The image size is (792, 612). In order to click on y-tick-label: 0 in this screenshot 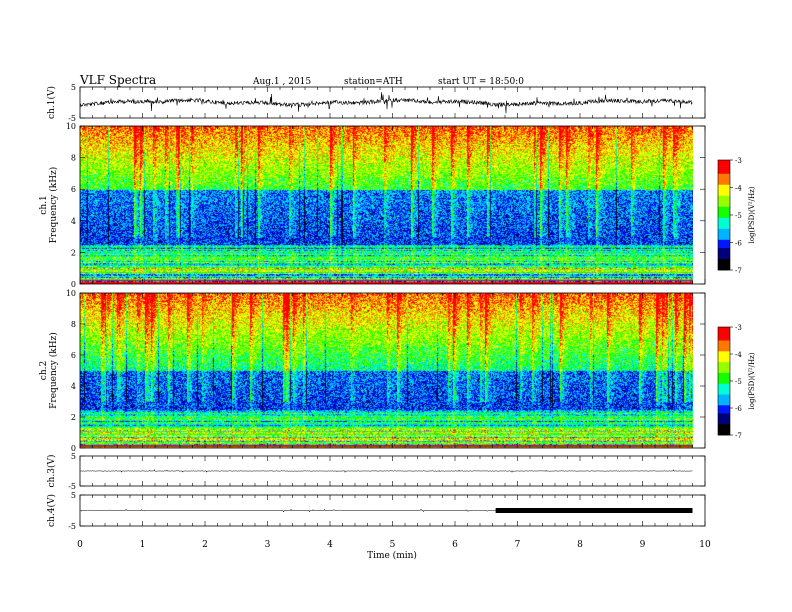, I will do `click(73, 284)`.